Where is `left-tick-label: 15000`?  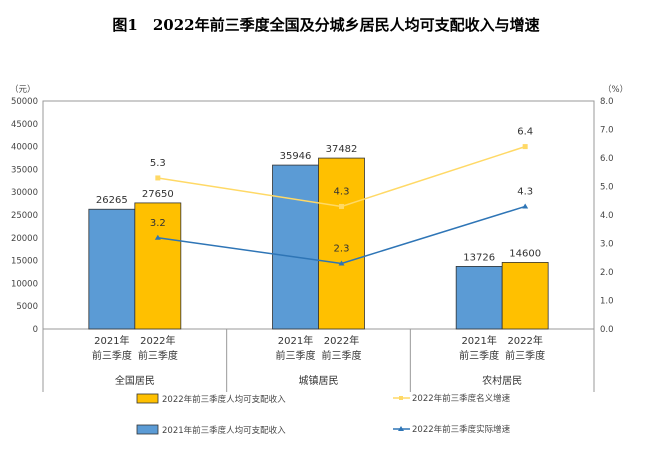
left-tick-label: 15000 is located at coordinates (24, 262).